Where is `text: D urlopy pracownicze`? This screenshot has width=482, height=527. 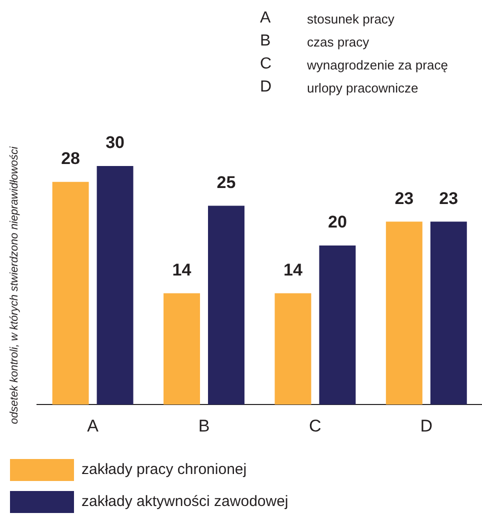
text: D urlopy pracownicze is located at coordinates (339, 87).